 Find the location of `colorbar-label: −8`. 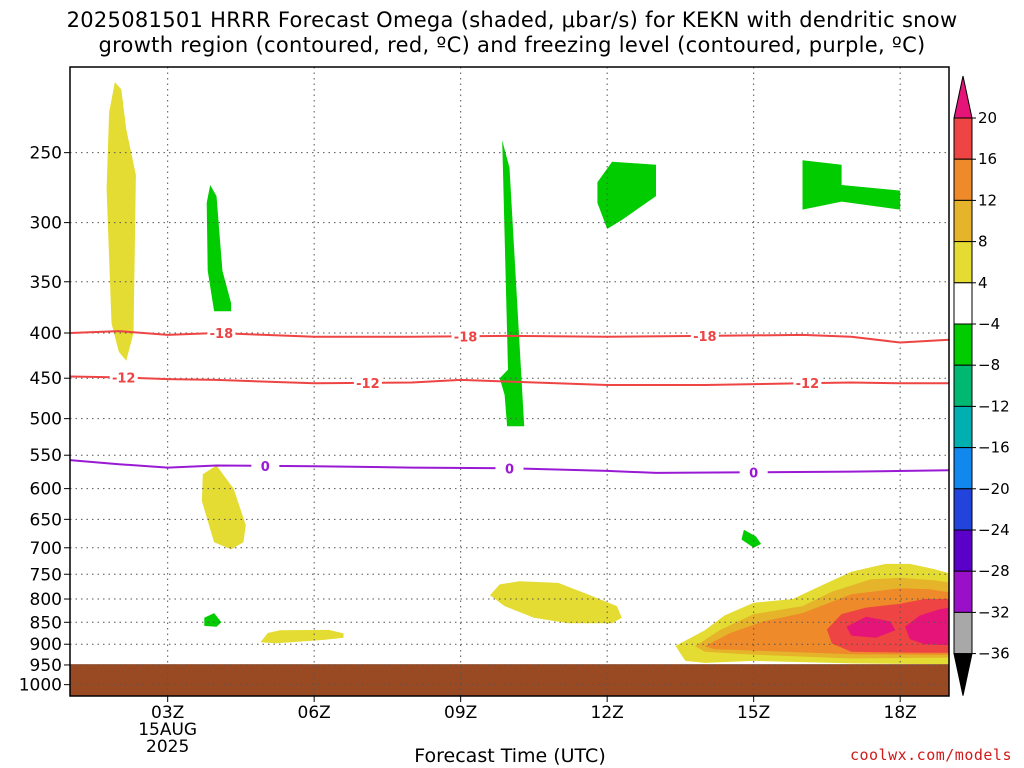

colorbar-label: −8 is located at coordinates (989, 365).